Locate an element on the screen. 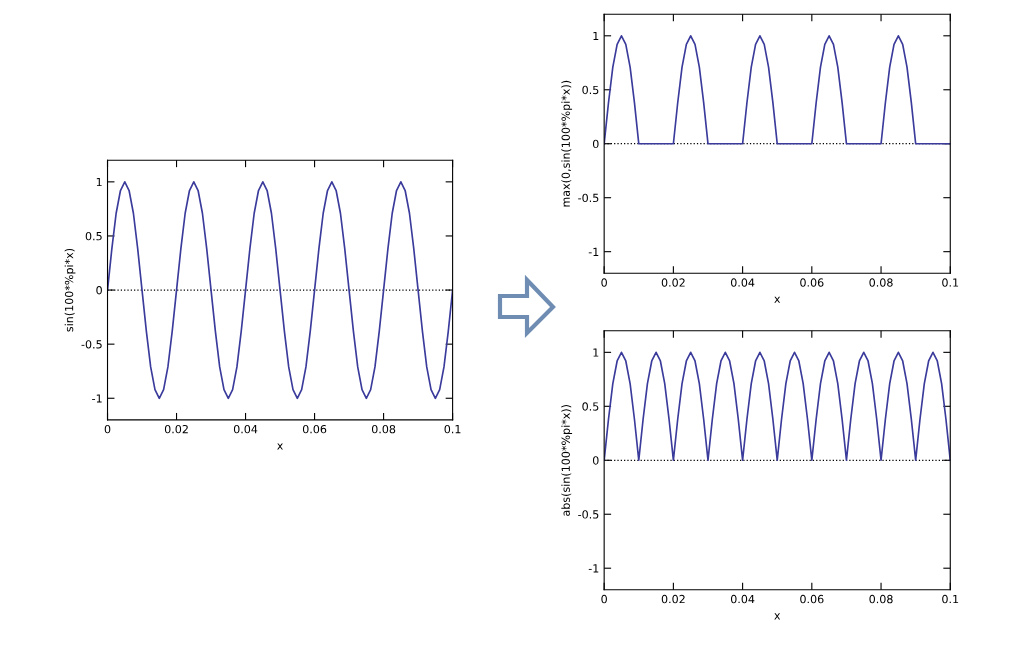  y-axis-title: max(0,sin(100*%pi*x)) is located at coordinates (567, 143).